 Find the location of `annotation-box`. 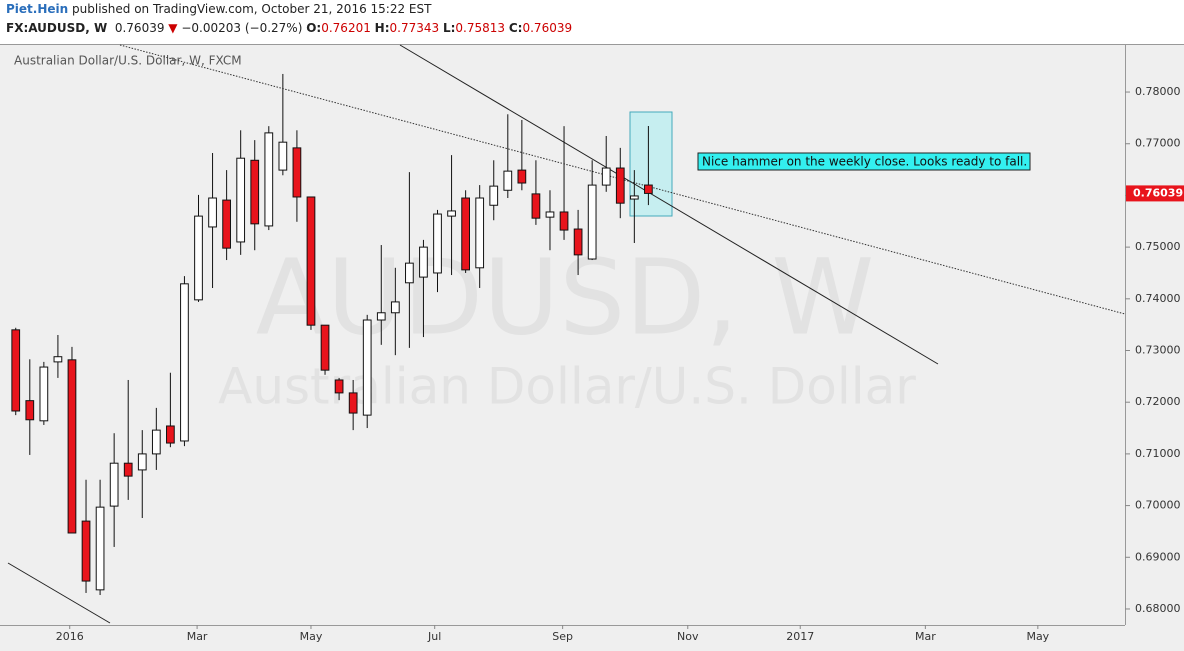

annotation-box is located at coordinates (864, 161).